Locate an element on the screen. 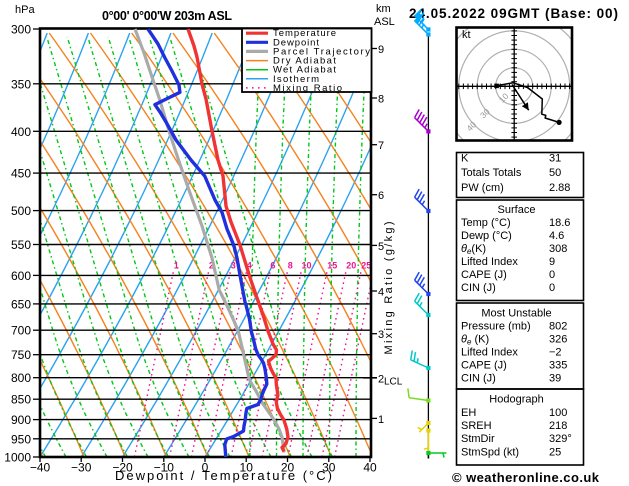 The image size is (629, 486). svg-text: Mixing Ratio is located at coordinates (307, 88).